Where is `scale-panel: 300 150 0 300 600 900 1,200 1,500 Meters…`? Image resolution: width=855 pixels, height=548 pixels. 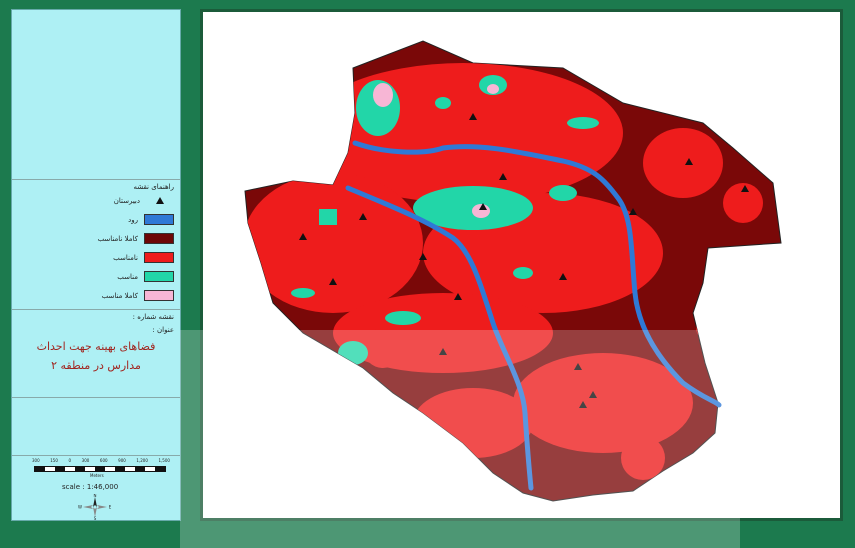 scale-panel: 300 150 0 300 600 900 1,200 1,500 Meters… is located at coordinates (96, 489).